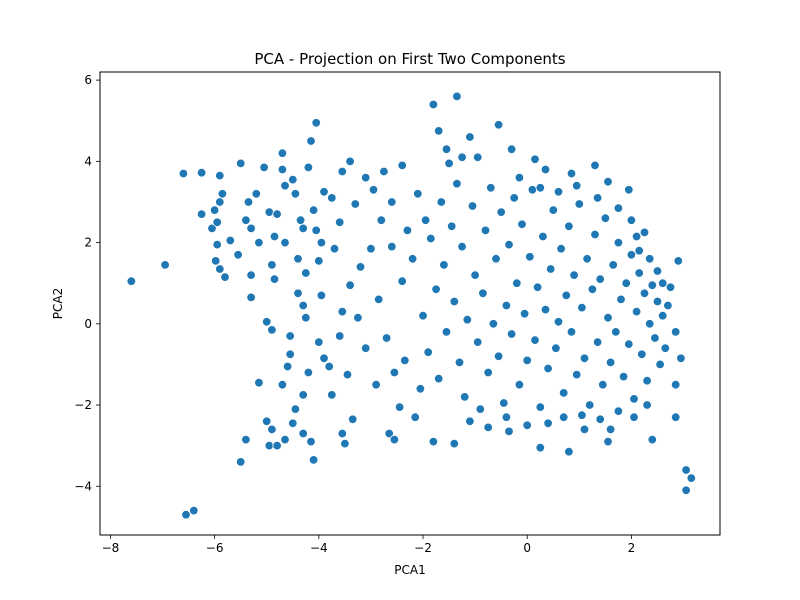  I want to click on x-tick-label: −4, so click(319, 548).